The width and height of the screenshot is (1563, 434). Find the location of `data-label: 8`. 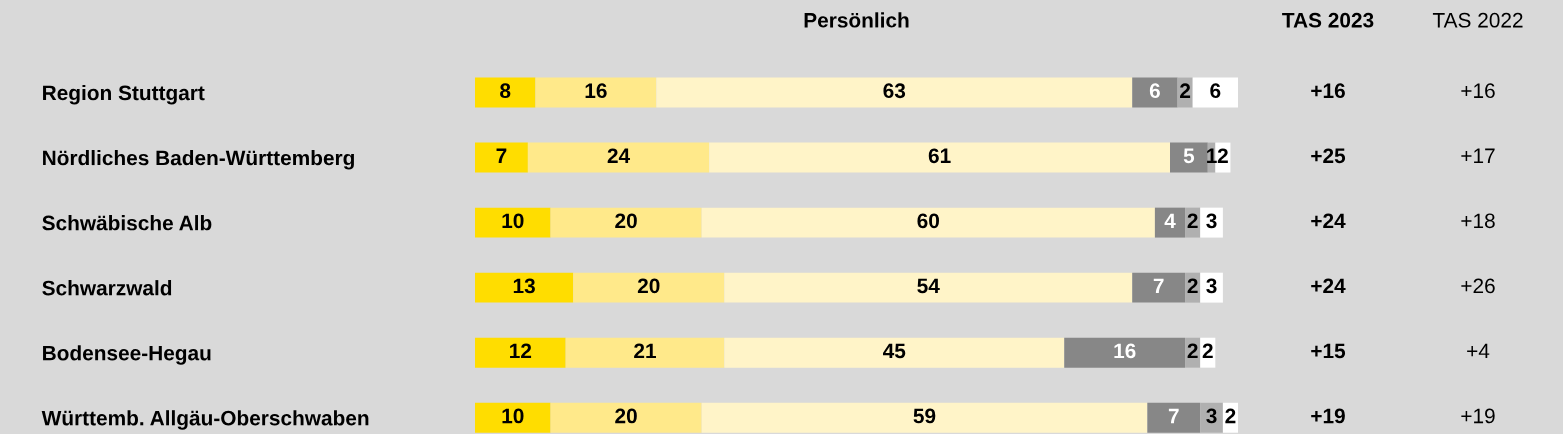

data-label: 8 is located at coordinates (505, 91).